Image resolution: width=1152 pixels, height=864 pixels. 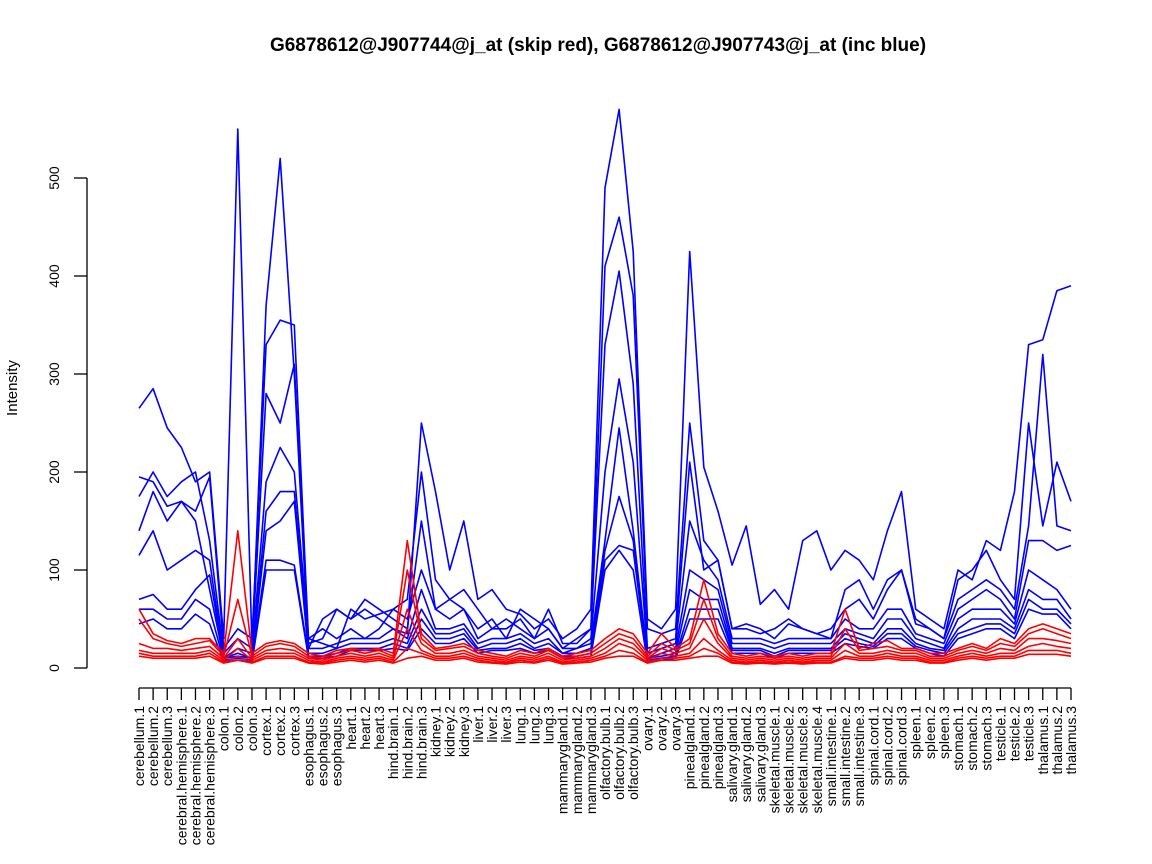 I want to click on x-tick-label: colon.1, so click(x=224, y=728).